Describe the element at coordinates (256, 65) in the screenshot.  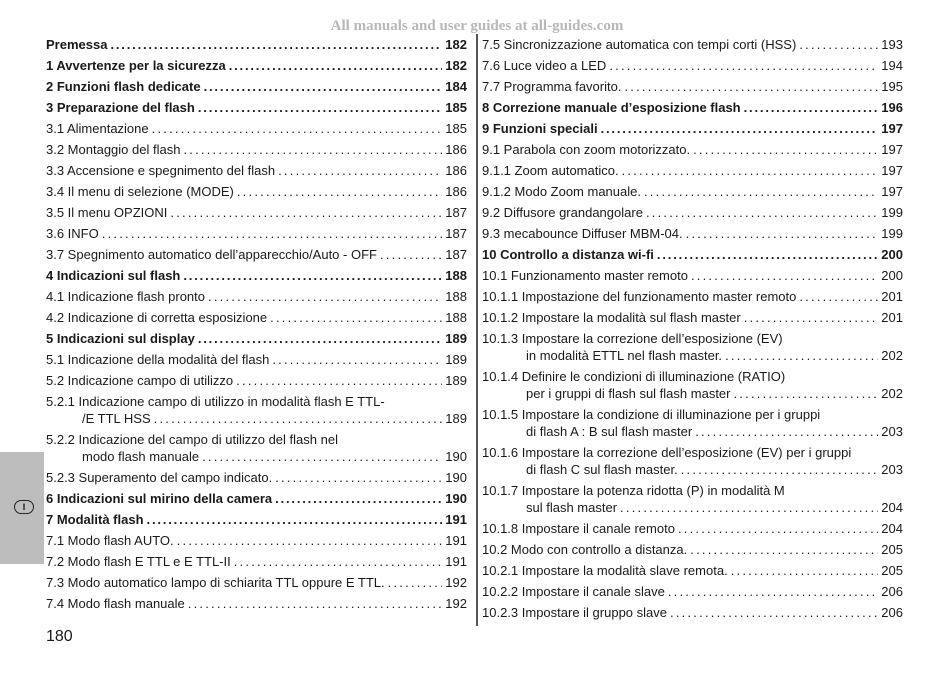
I see `toc-entry: 1 Avvertenze per la sicurezza 182` at that location.